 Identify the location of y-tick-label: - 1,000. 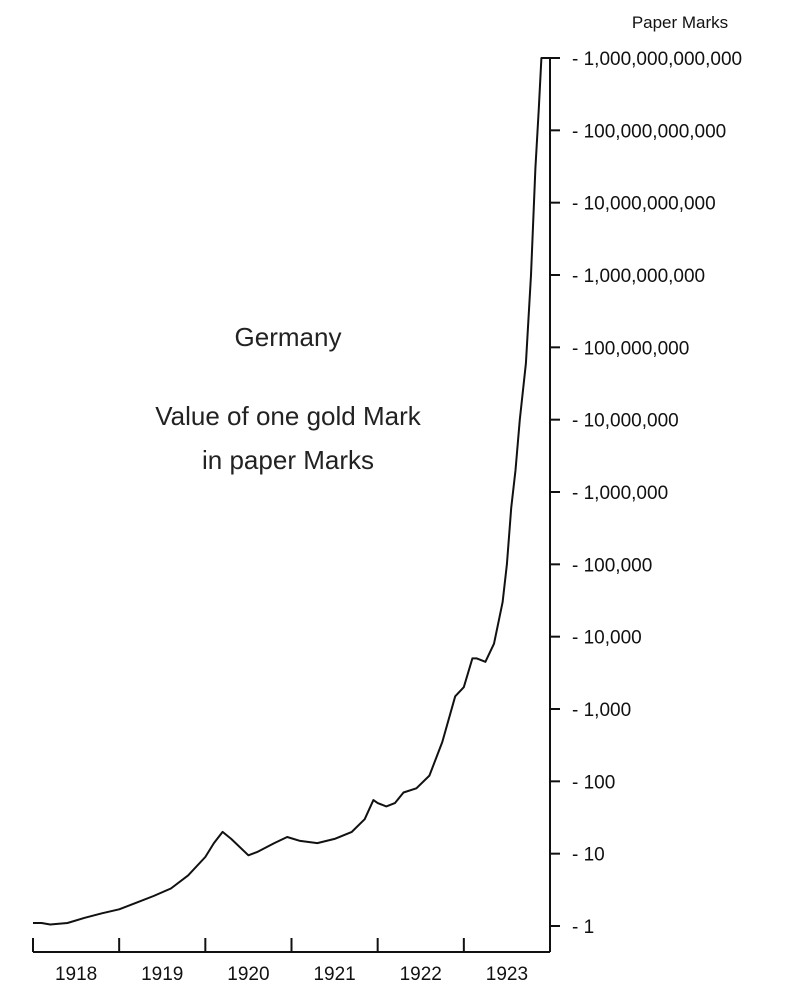
(601, 710).